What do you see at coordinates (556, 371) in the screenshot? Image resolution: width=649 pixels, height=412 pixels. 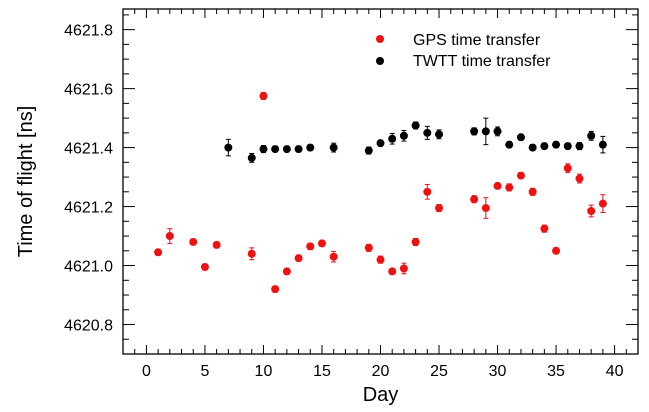 I see `x-tick-label: 35` at bounding box center [556, 371].